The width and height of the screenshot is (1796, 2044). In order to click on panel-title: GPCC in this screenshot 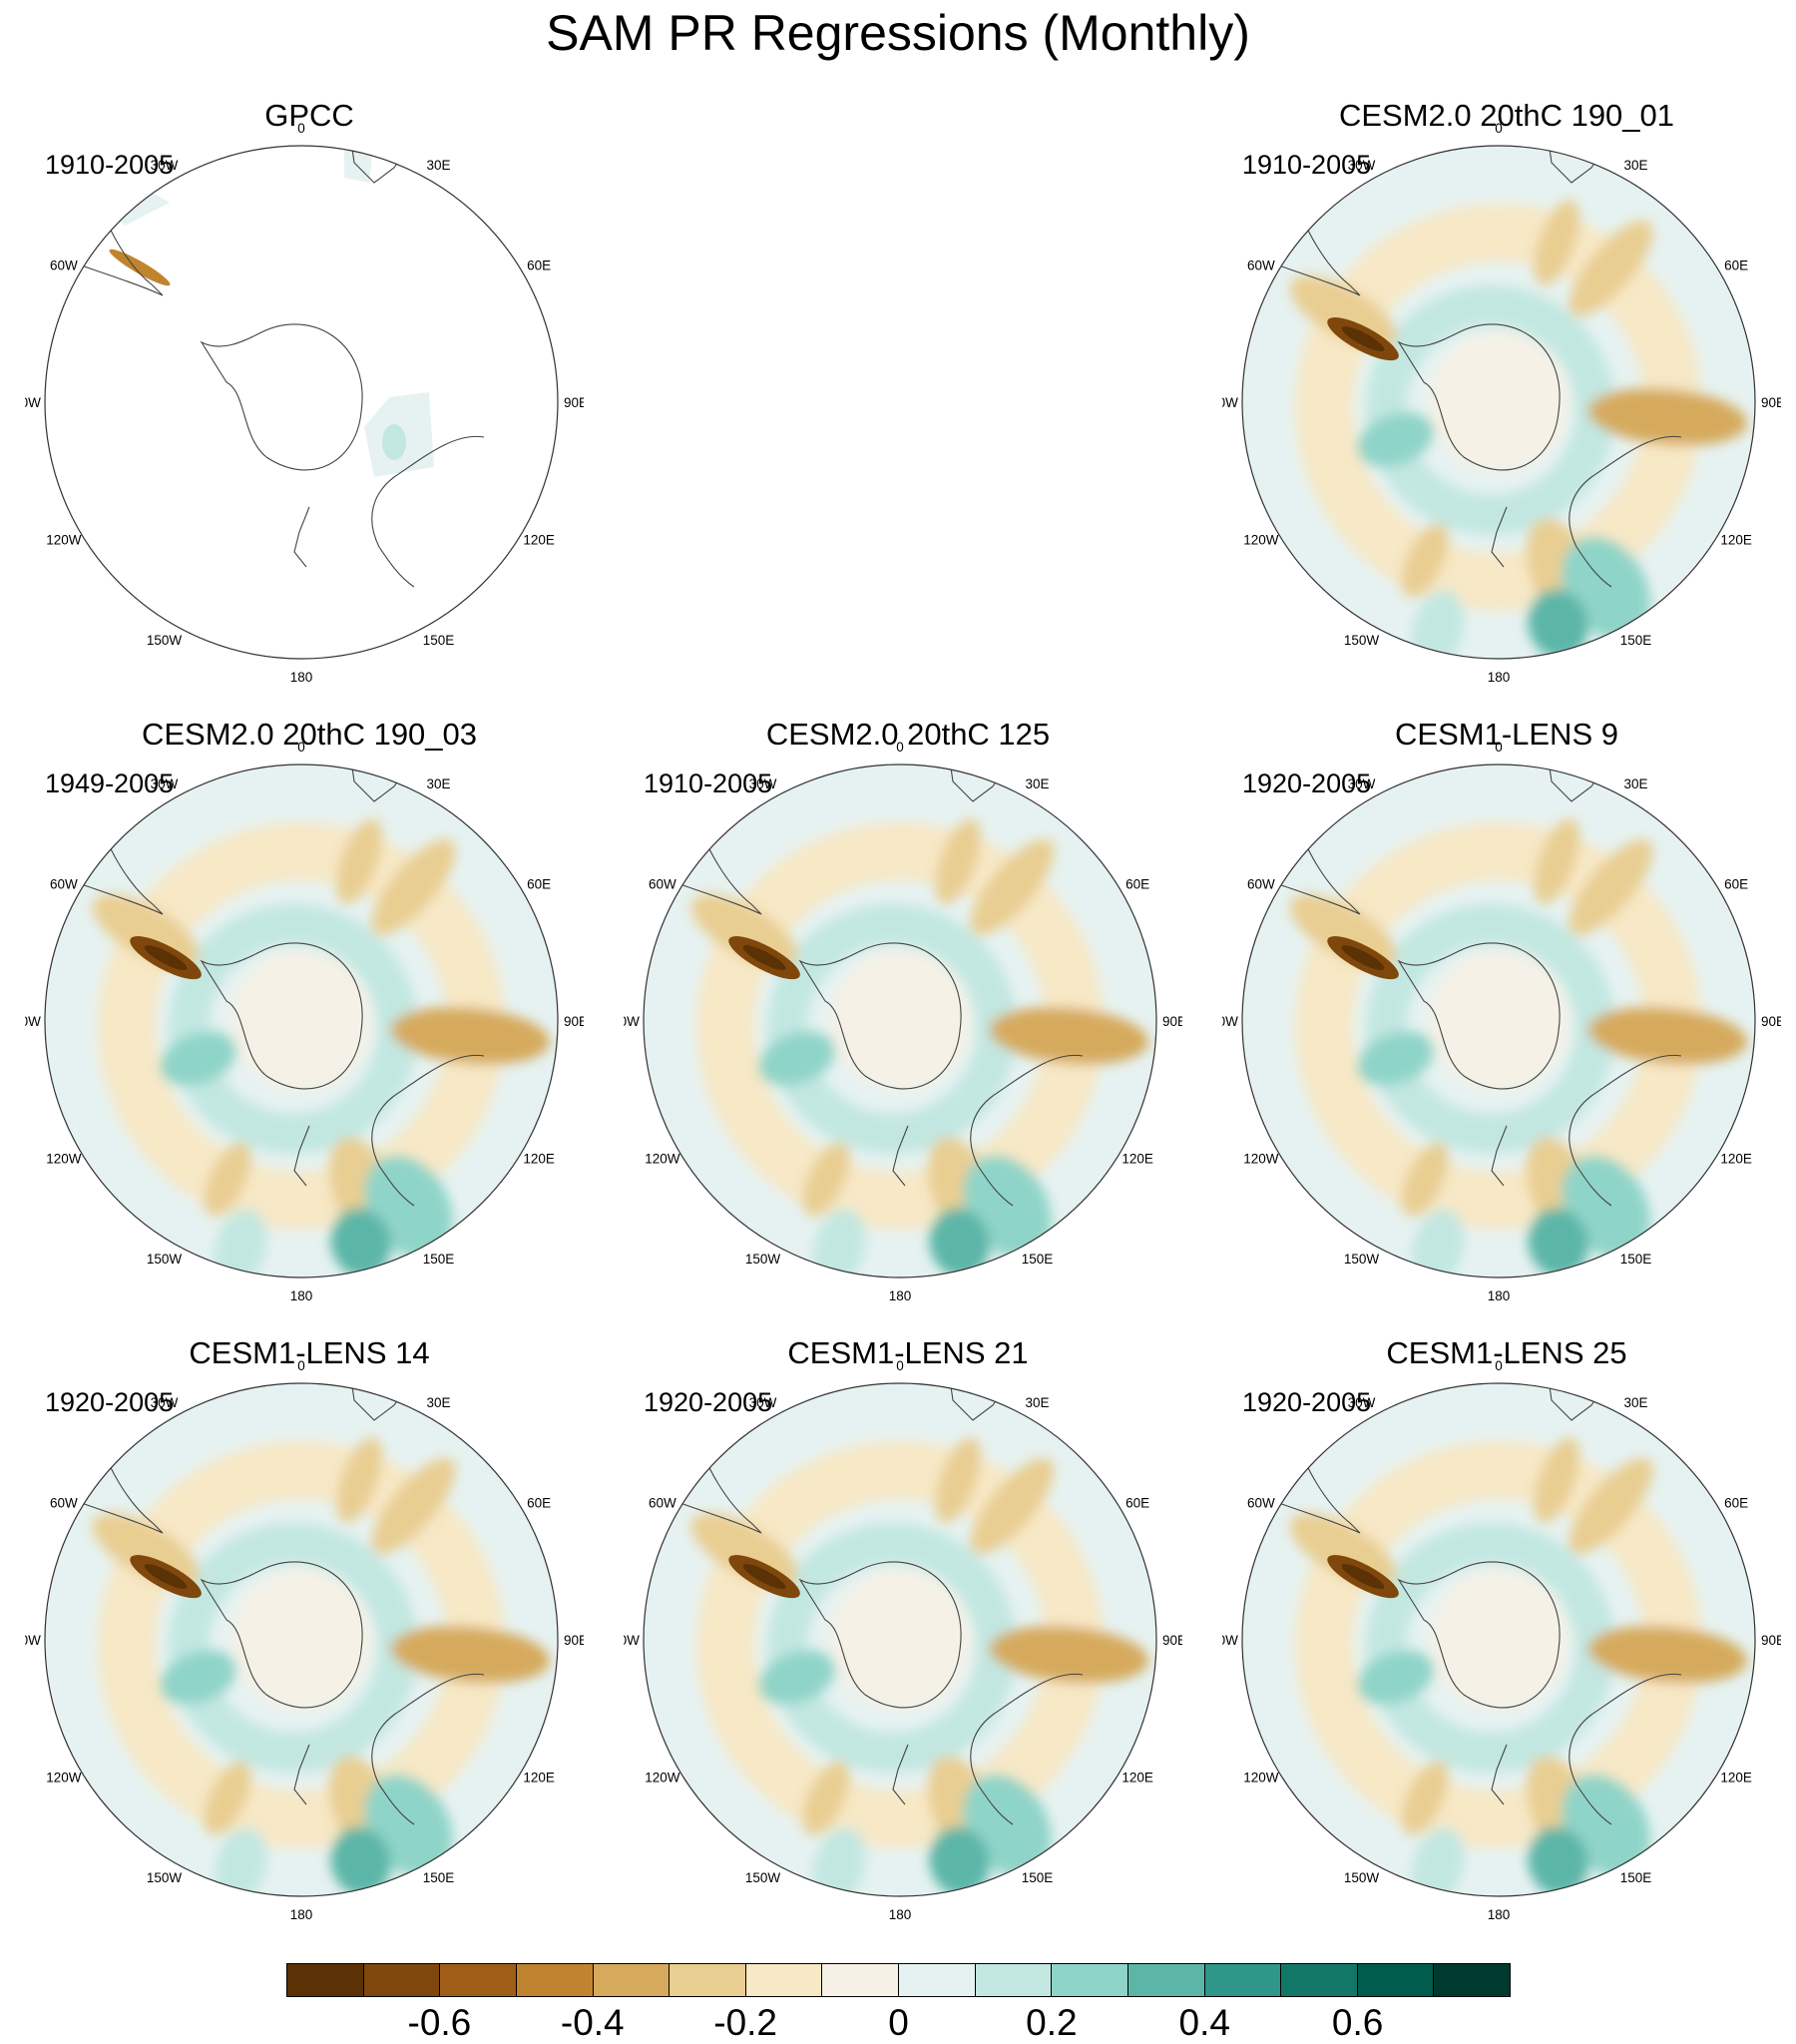, I will do `click(309, 115)`.